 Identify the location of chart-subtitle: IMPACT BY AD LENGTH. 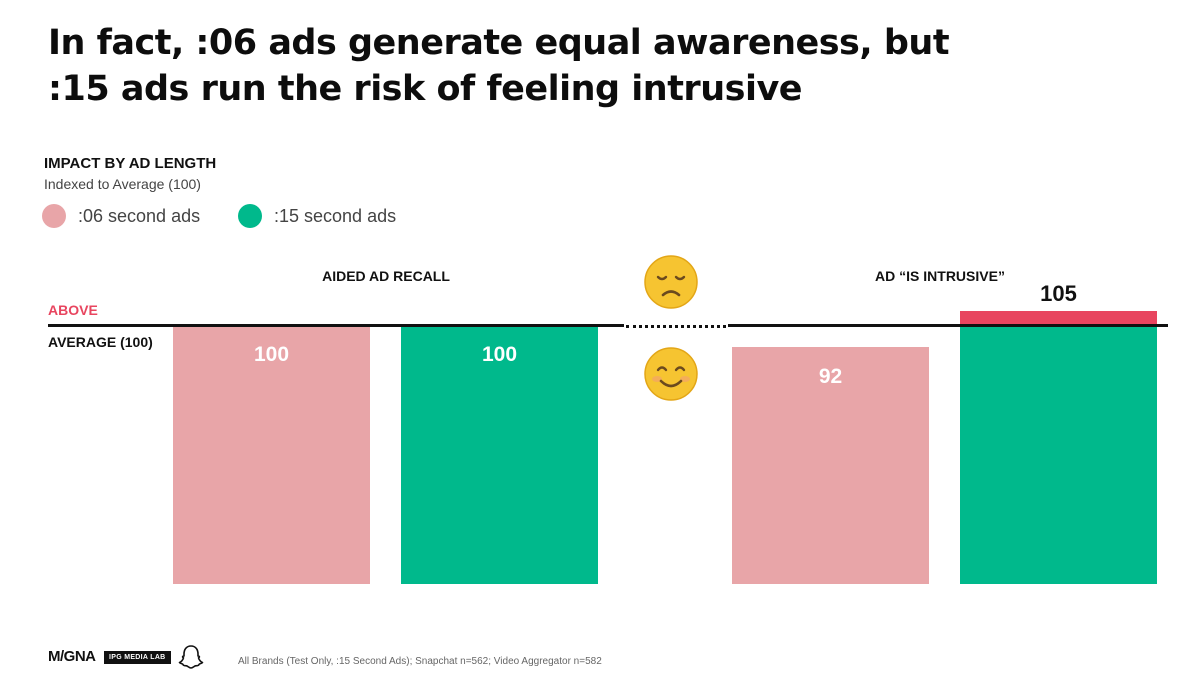
(130, 163).